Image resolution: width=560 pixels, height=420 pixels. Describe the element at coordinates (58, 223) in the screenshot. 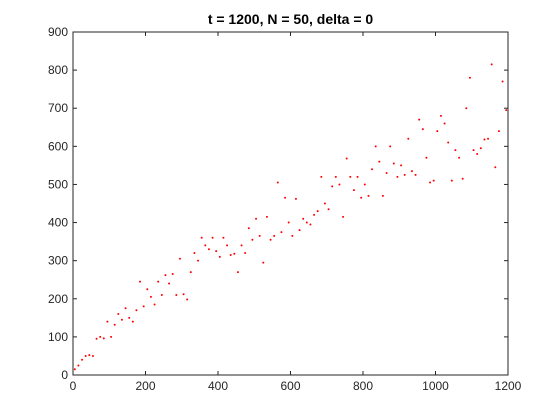

I see `y-tick-label: 400` at that location.